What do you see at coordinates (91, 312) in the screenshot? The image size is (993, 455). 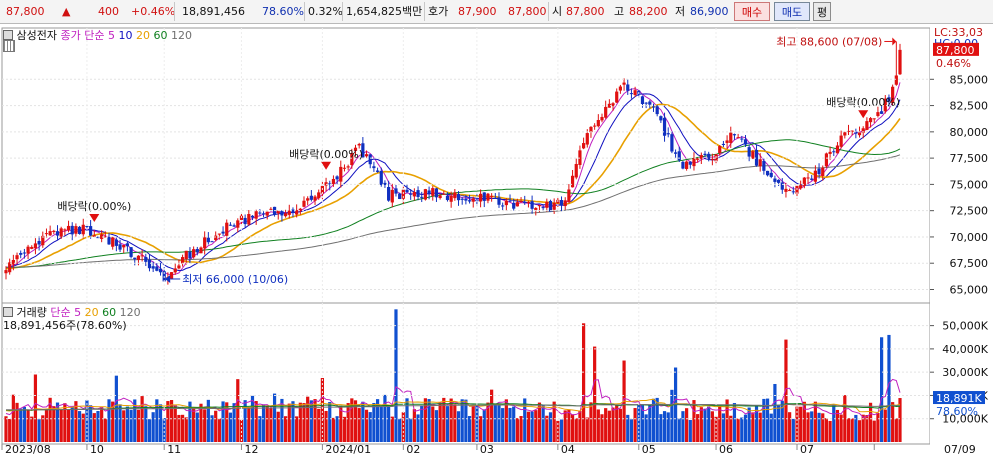 I see `vol-ma-20: 20` at bounding box center [91, 312].